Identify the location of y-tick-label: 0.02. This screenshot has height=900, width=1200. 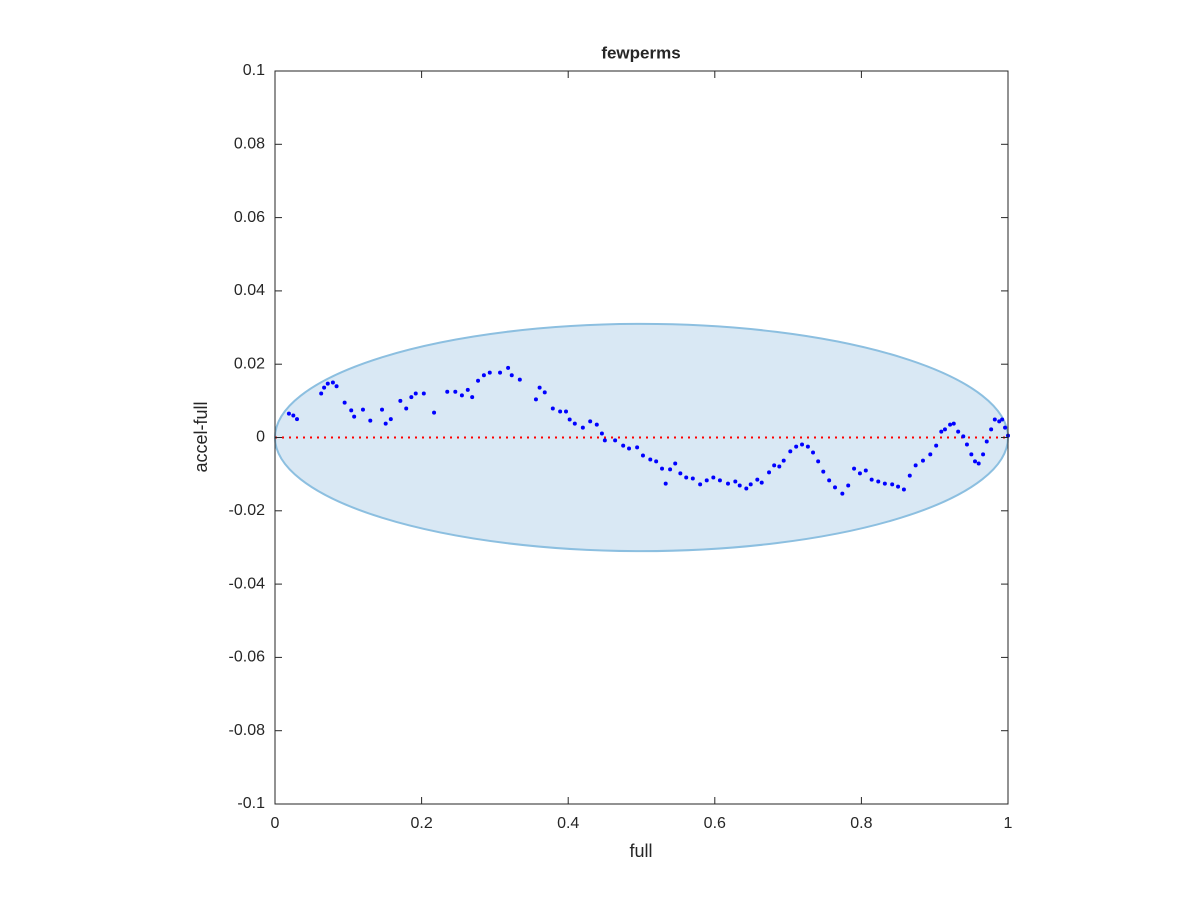
(249, 363).